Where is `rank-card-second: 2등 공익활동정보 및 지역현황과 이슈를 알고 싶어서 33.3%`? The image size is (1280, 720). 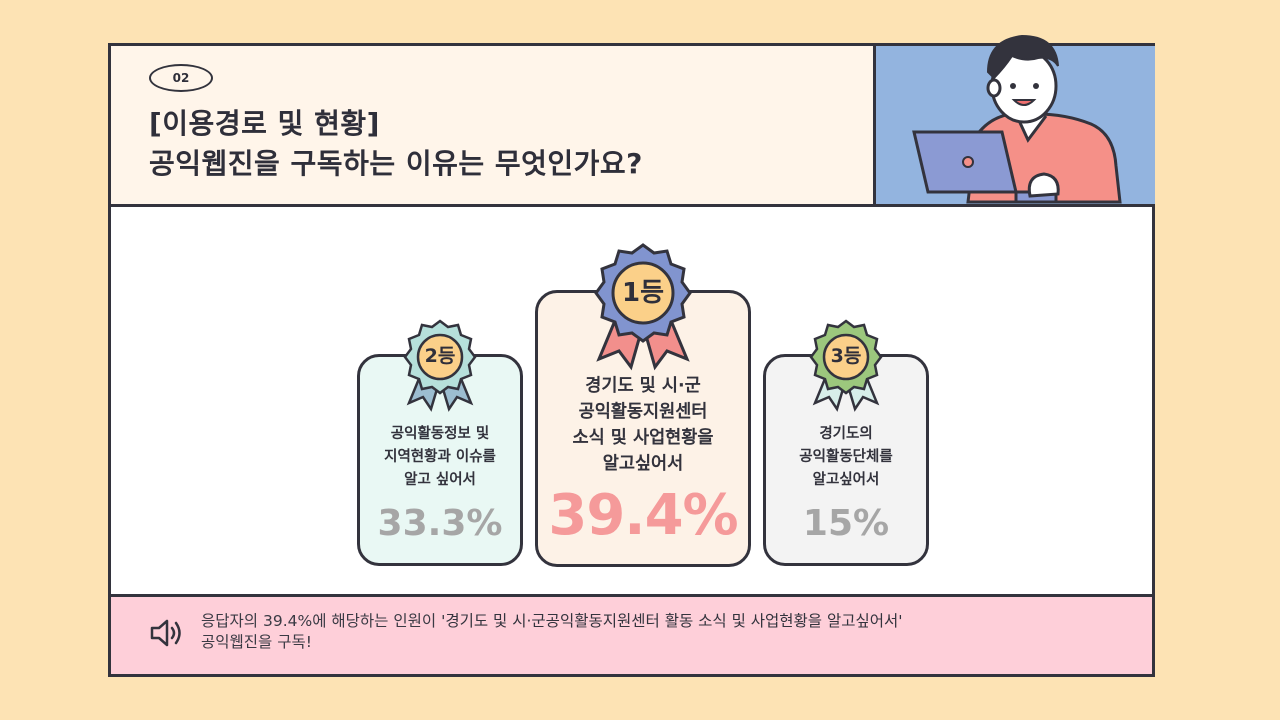
rank-card-second: 2등 공익활동정보 및 지역현황과 이슈를 알고 싶어서 33.3% is located at coordinates (440, 442).